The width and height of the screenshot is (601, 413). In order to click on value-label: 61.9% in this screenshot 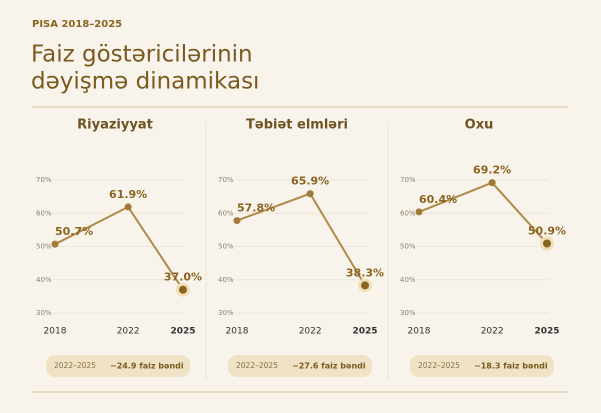, I will do `click(128, 194)`.